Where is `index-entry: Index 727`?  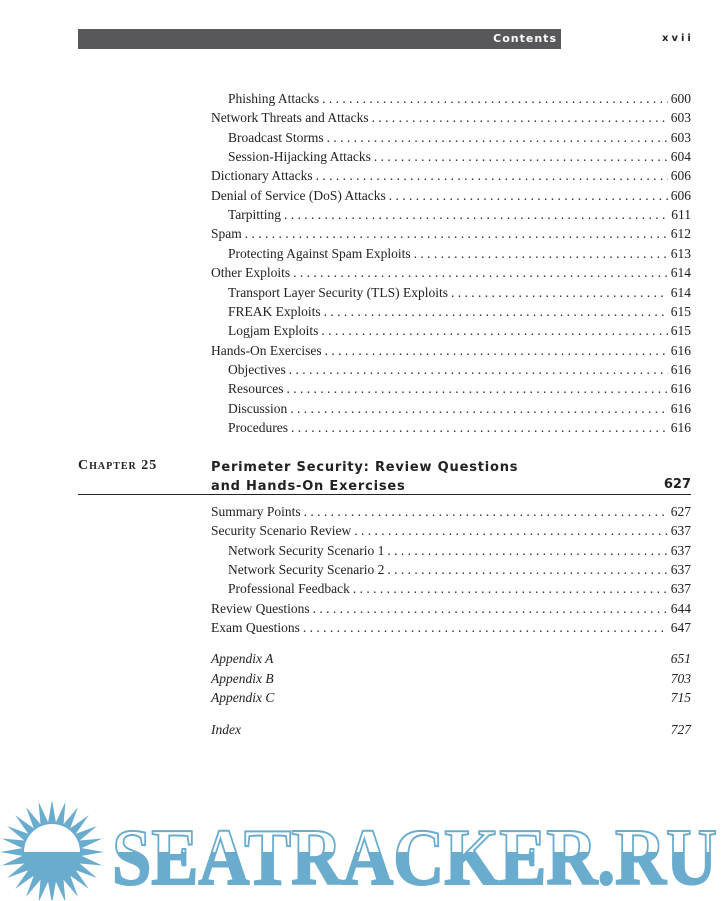 index-entry: Index 727 is located at coordinates (451, 731).